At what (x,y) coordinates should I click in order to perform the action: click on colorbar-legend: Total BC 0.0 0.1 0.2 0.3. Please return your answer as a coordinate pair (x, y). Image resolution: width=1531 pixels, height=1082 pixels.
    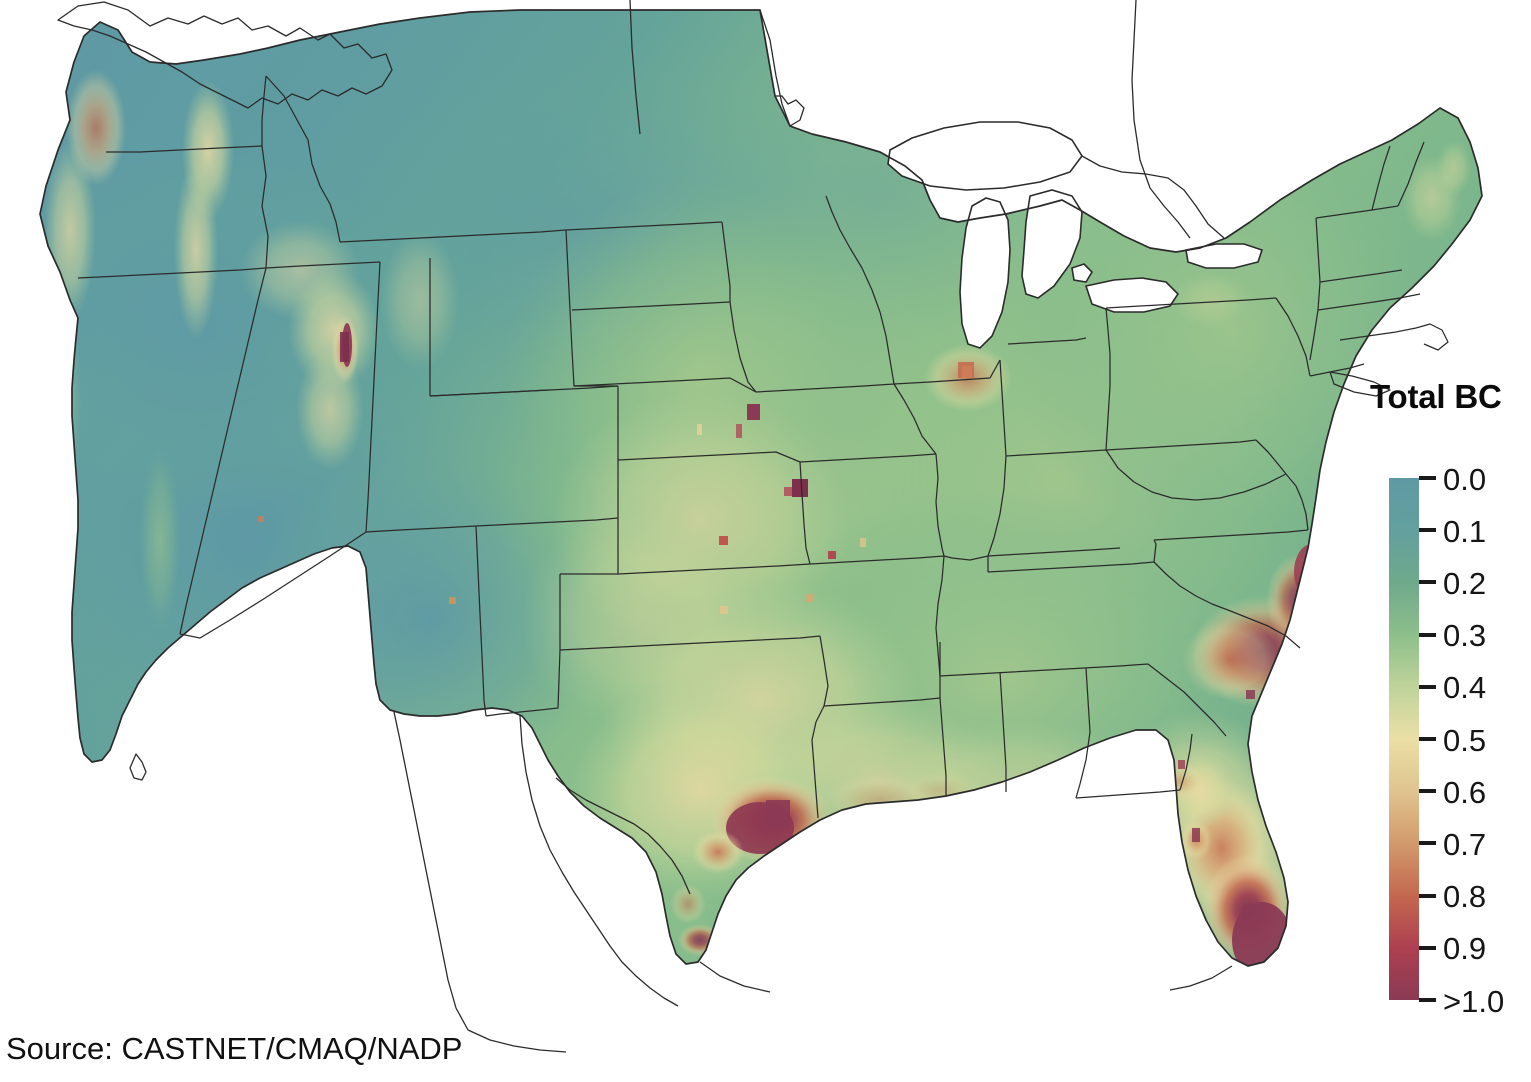
    Looking at the image, I should click on (1446, 698).